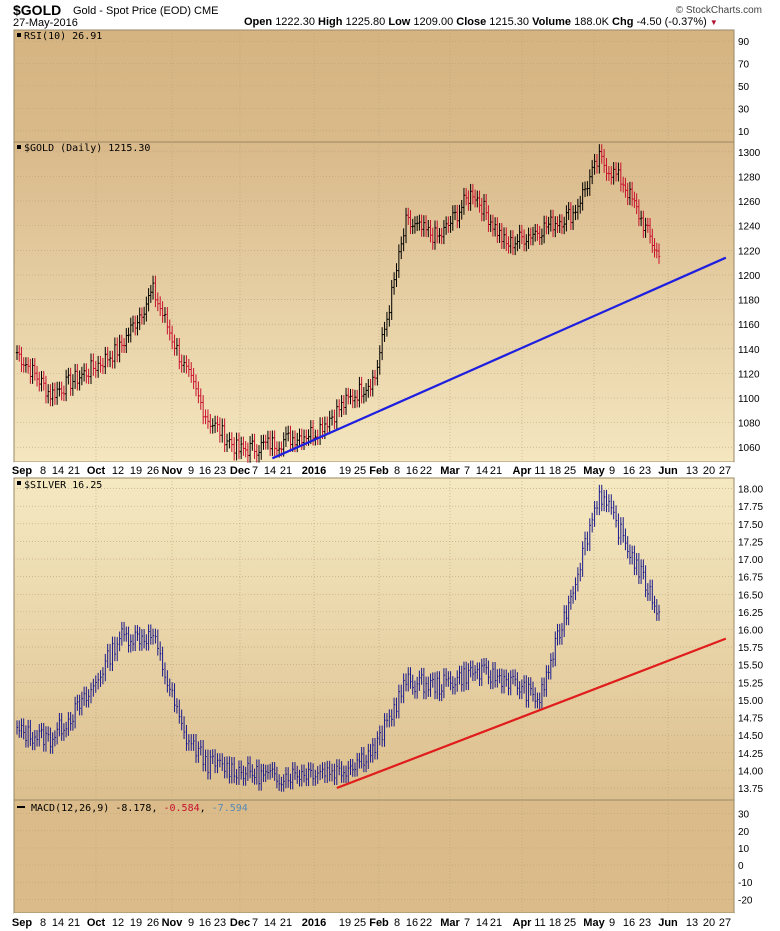  What do you see at coordinates (412, 471) in the screenshot?
I see `top-xtick-21: 16` at bounding box center [412, 471].